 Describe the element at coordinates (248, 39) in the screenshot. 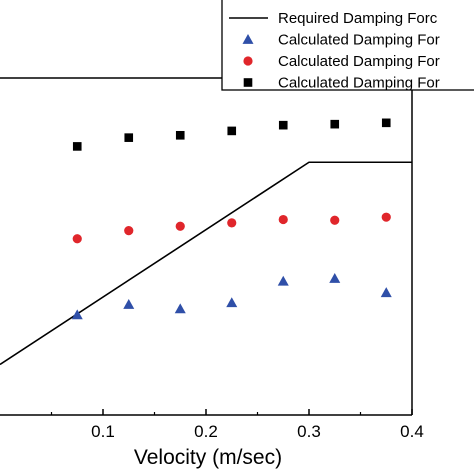

I see `legend-triangle-icon` at that location.